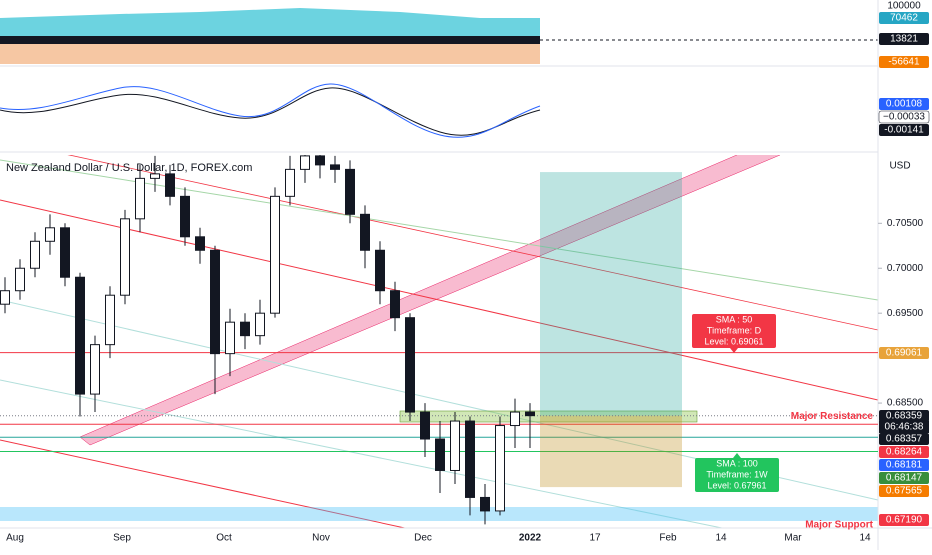  I want to click on price-badge-label: 0.67565, so click(904, 491).